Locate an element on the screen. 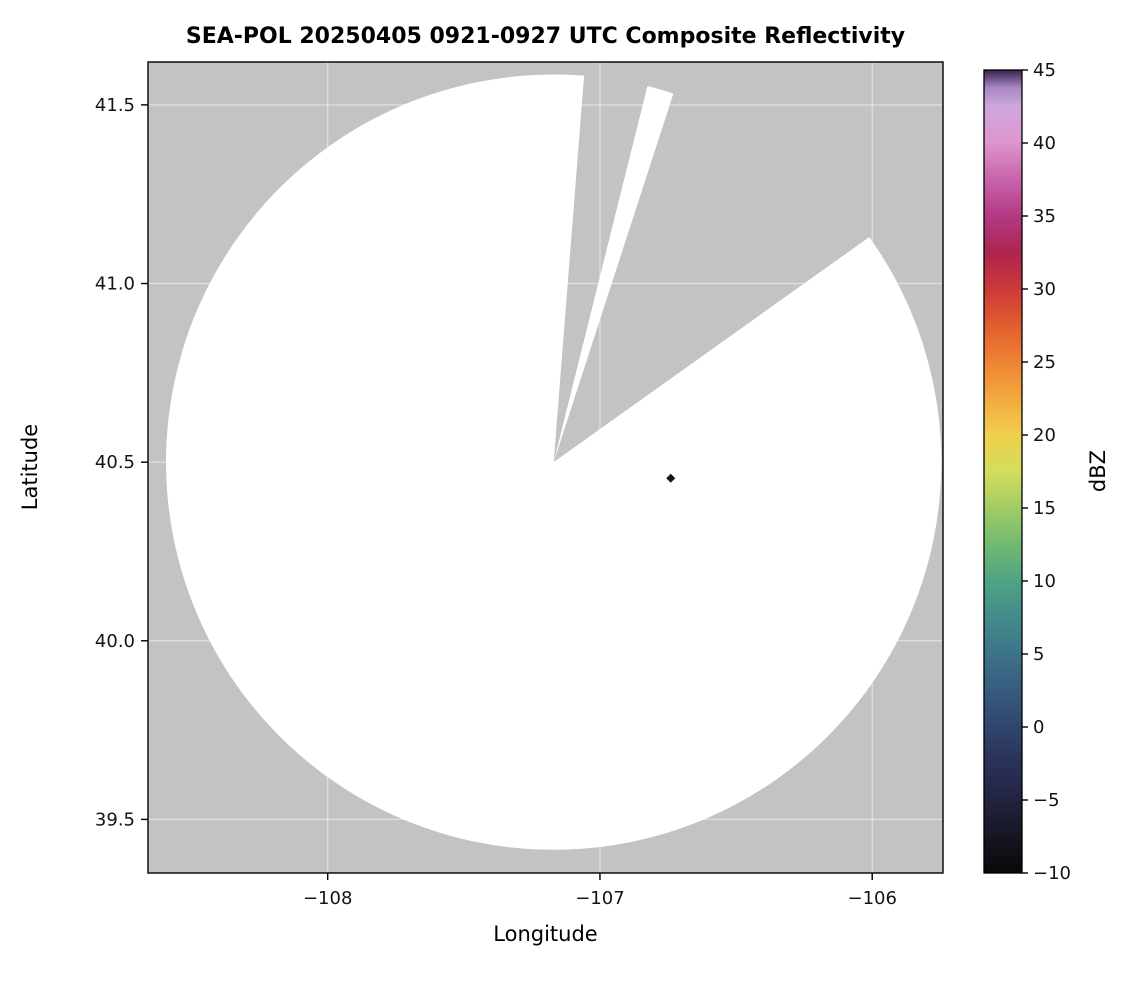 This screenshot has height=990, width=1146. y-tick-label: 40.0 is located at coordinates (115, 641).